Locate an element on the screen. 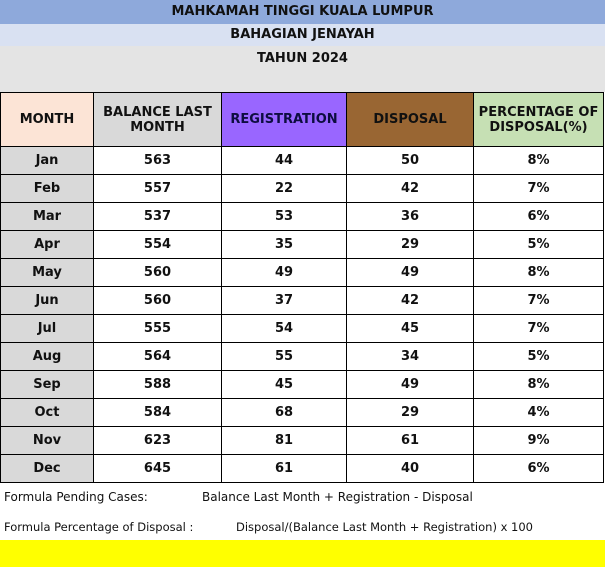 Image resolution: width=605 pixels, height=567 pixels. subtitle: BAHAGIAN JENAYAH is located at coordinates (302, 35).